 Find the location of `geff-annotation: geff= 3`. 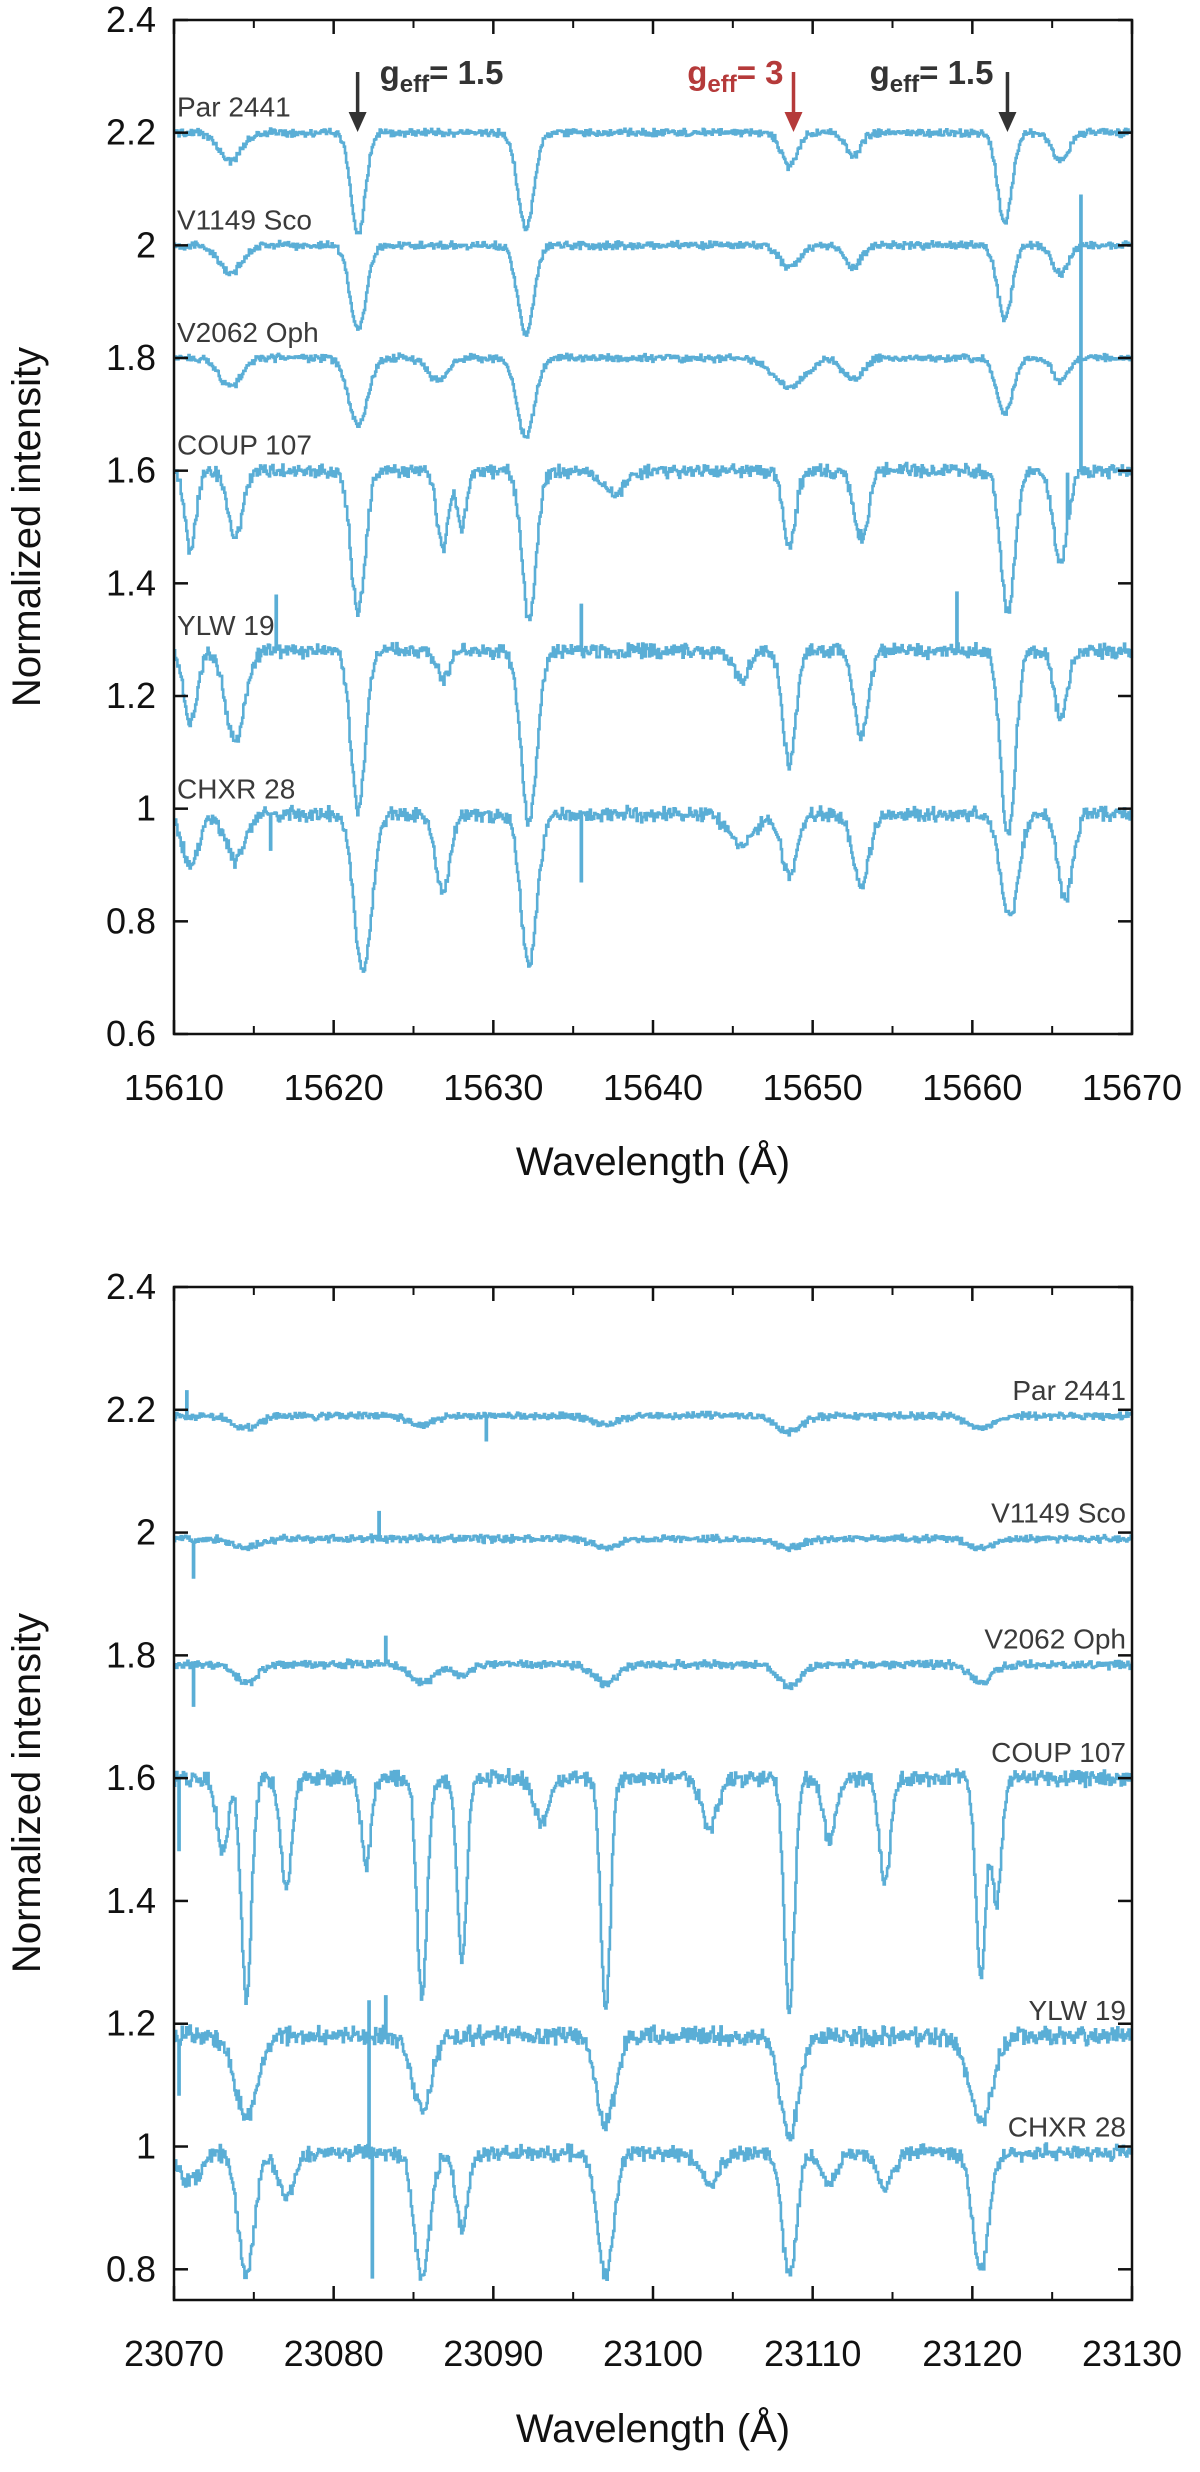

geff-annotation: geff= 3 is located at coordinates (745, 93).